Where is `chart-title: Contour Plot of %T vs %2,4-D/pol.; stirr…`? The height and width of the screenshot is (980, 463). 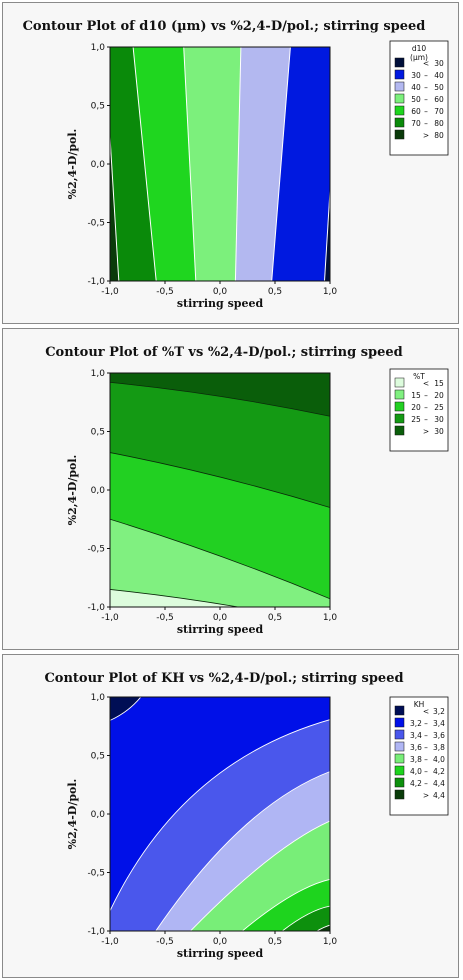 chart-title: Contour Plot of %T vs %2,4-D/pol.; stirr… is located at coordinates (224, 352).